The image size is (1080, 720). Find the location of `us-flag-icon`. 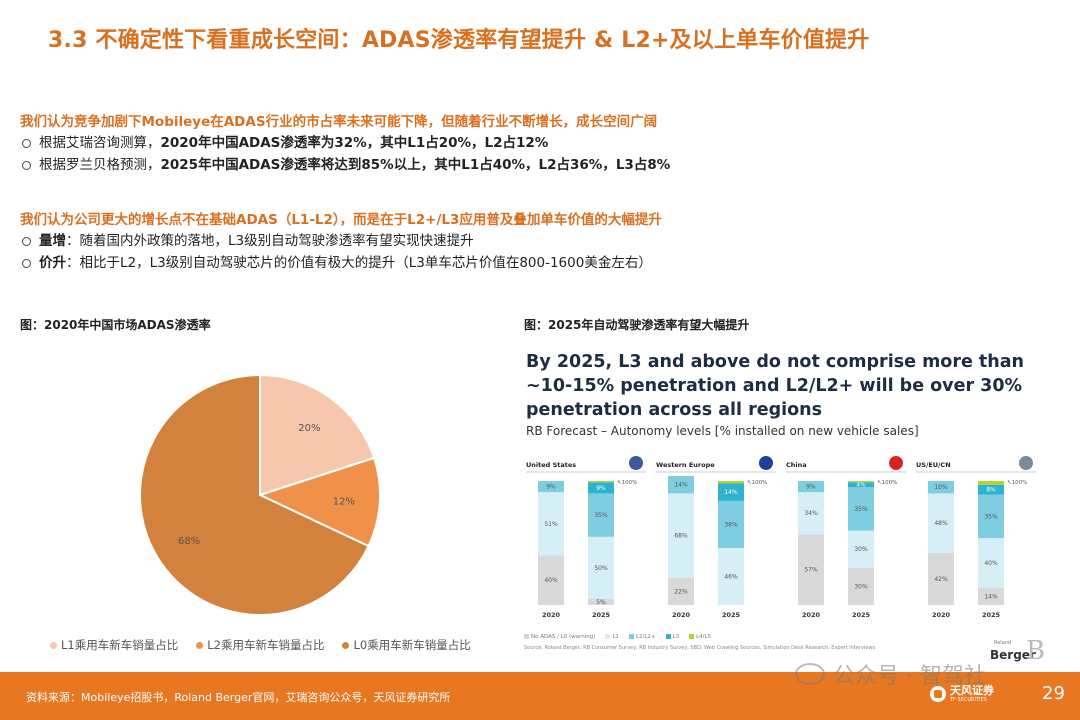

us-flag-icon is located at coordinates (636, 463).